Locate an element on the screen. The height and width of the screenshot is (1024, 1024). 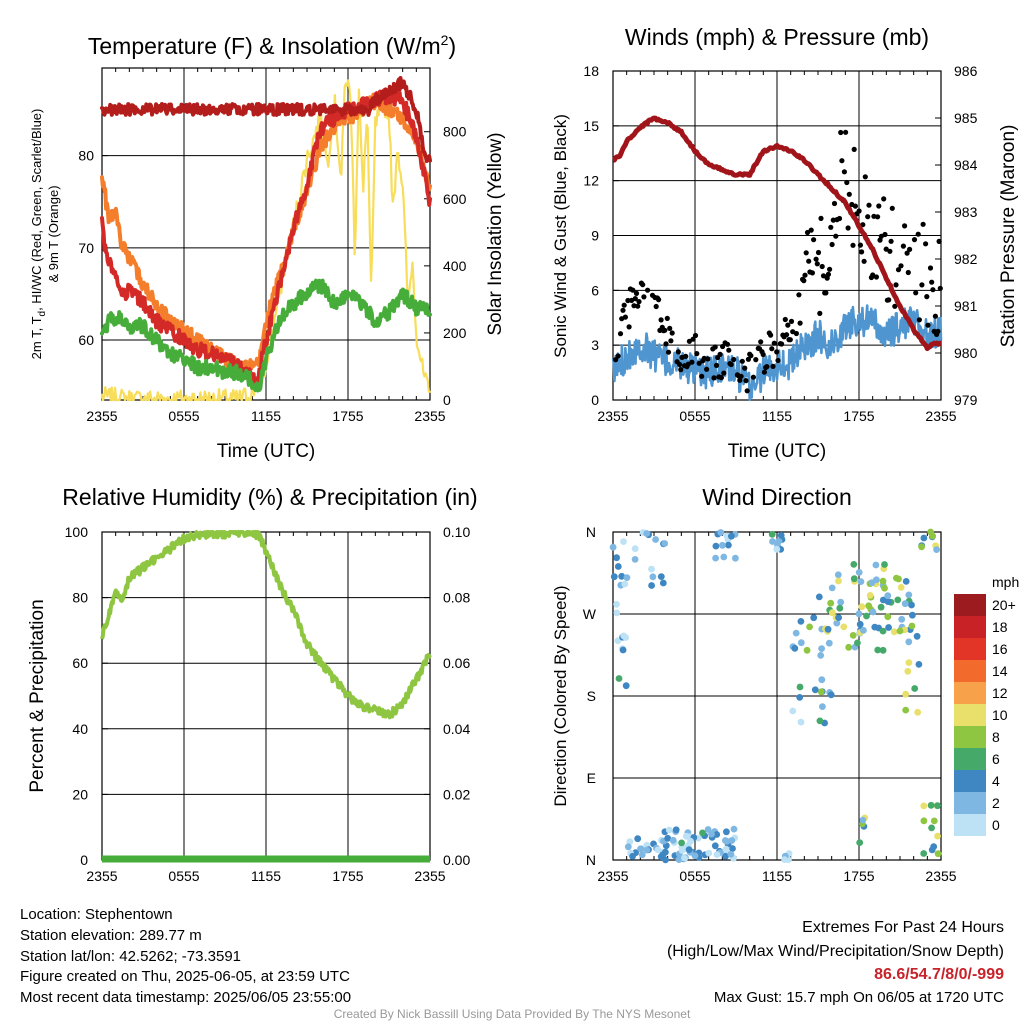
y2-axis-label: Station Pressure (Maroon) is located at coordinates (1008, 236).